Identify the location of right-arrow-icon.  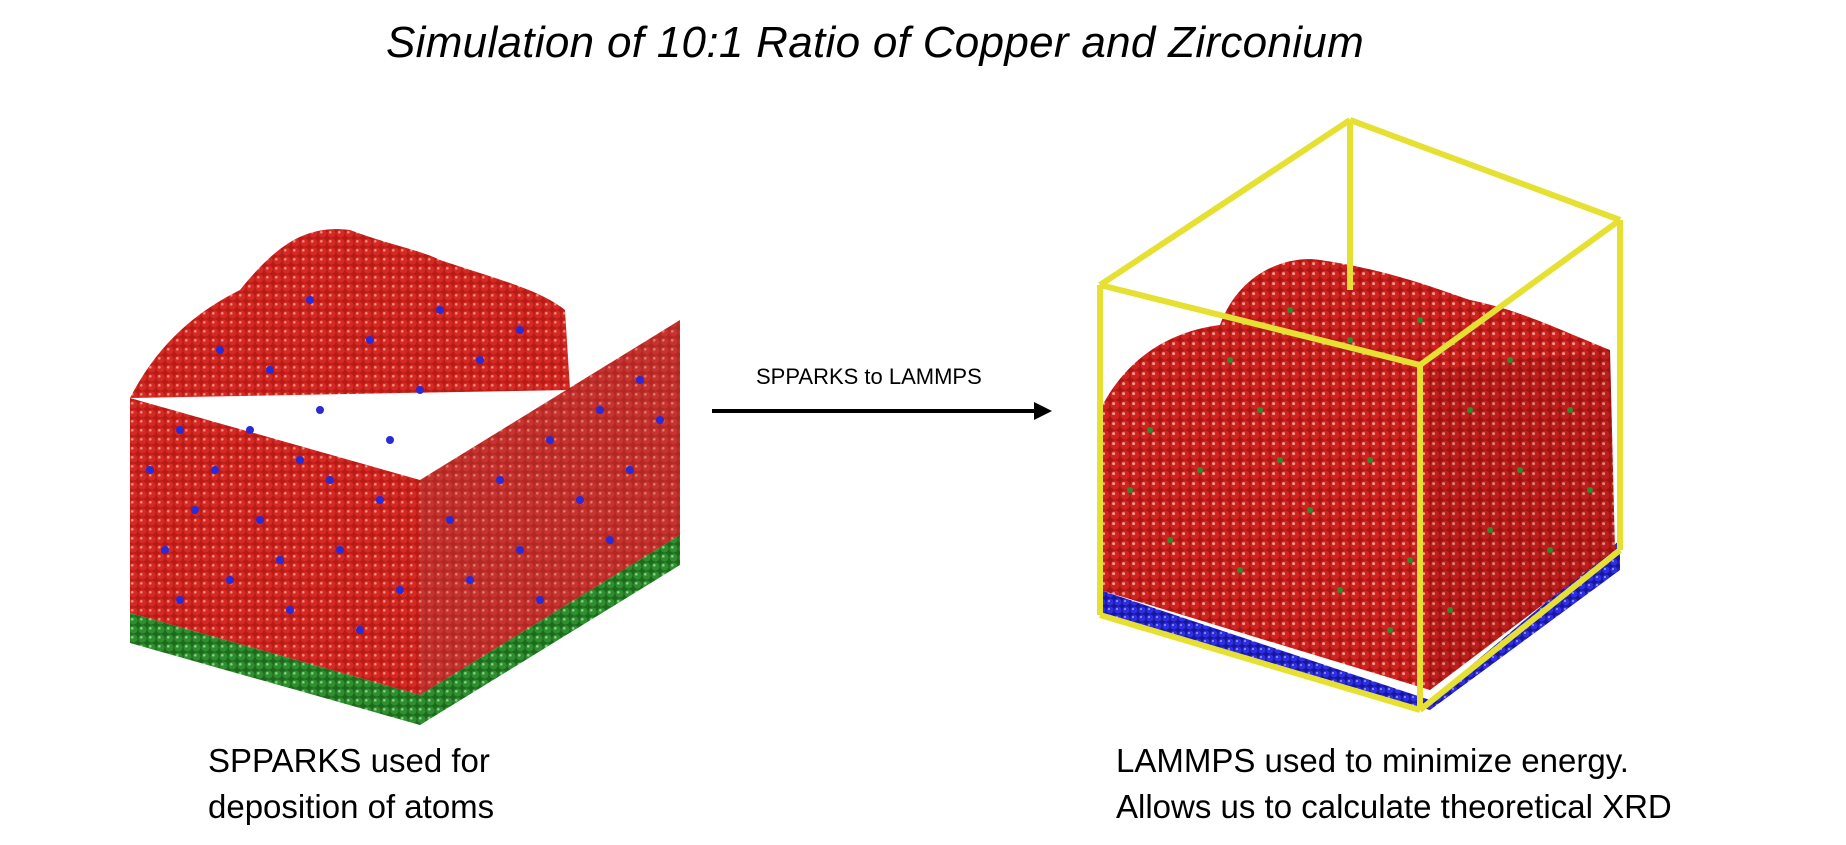
(882, 411).